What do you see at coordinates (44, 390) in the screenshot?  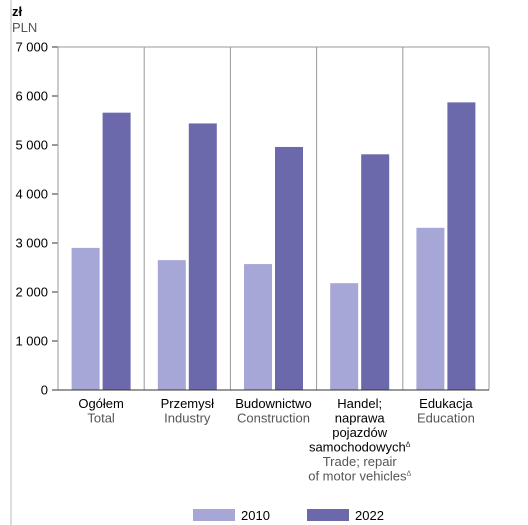 I see `y-tick-label: 0` at bounding box center [44, 390].